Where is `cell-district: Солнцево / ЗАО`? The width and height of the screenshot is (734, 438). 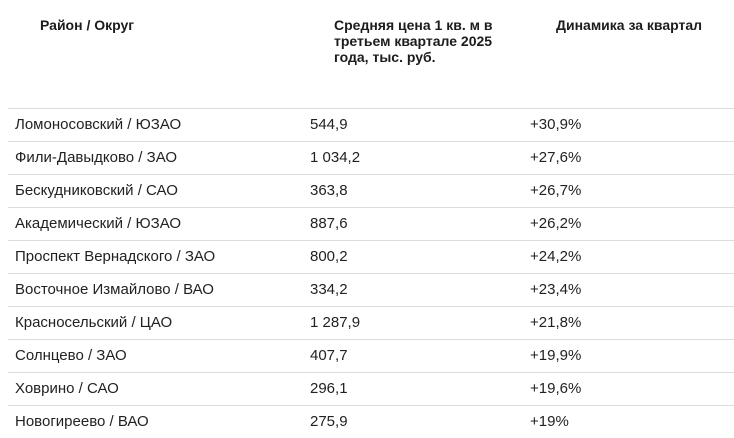 cell-district: Солнцево / ЗАО is located at coordinates (71, 355).